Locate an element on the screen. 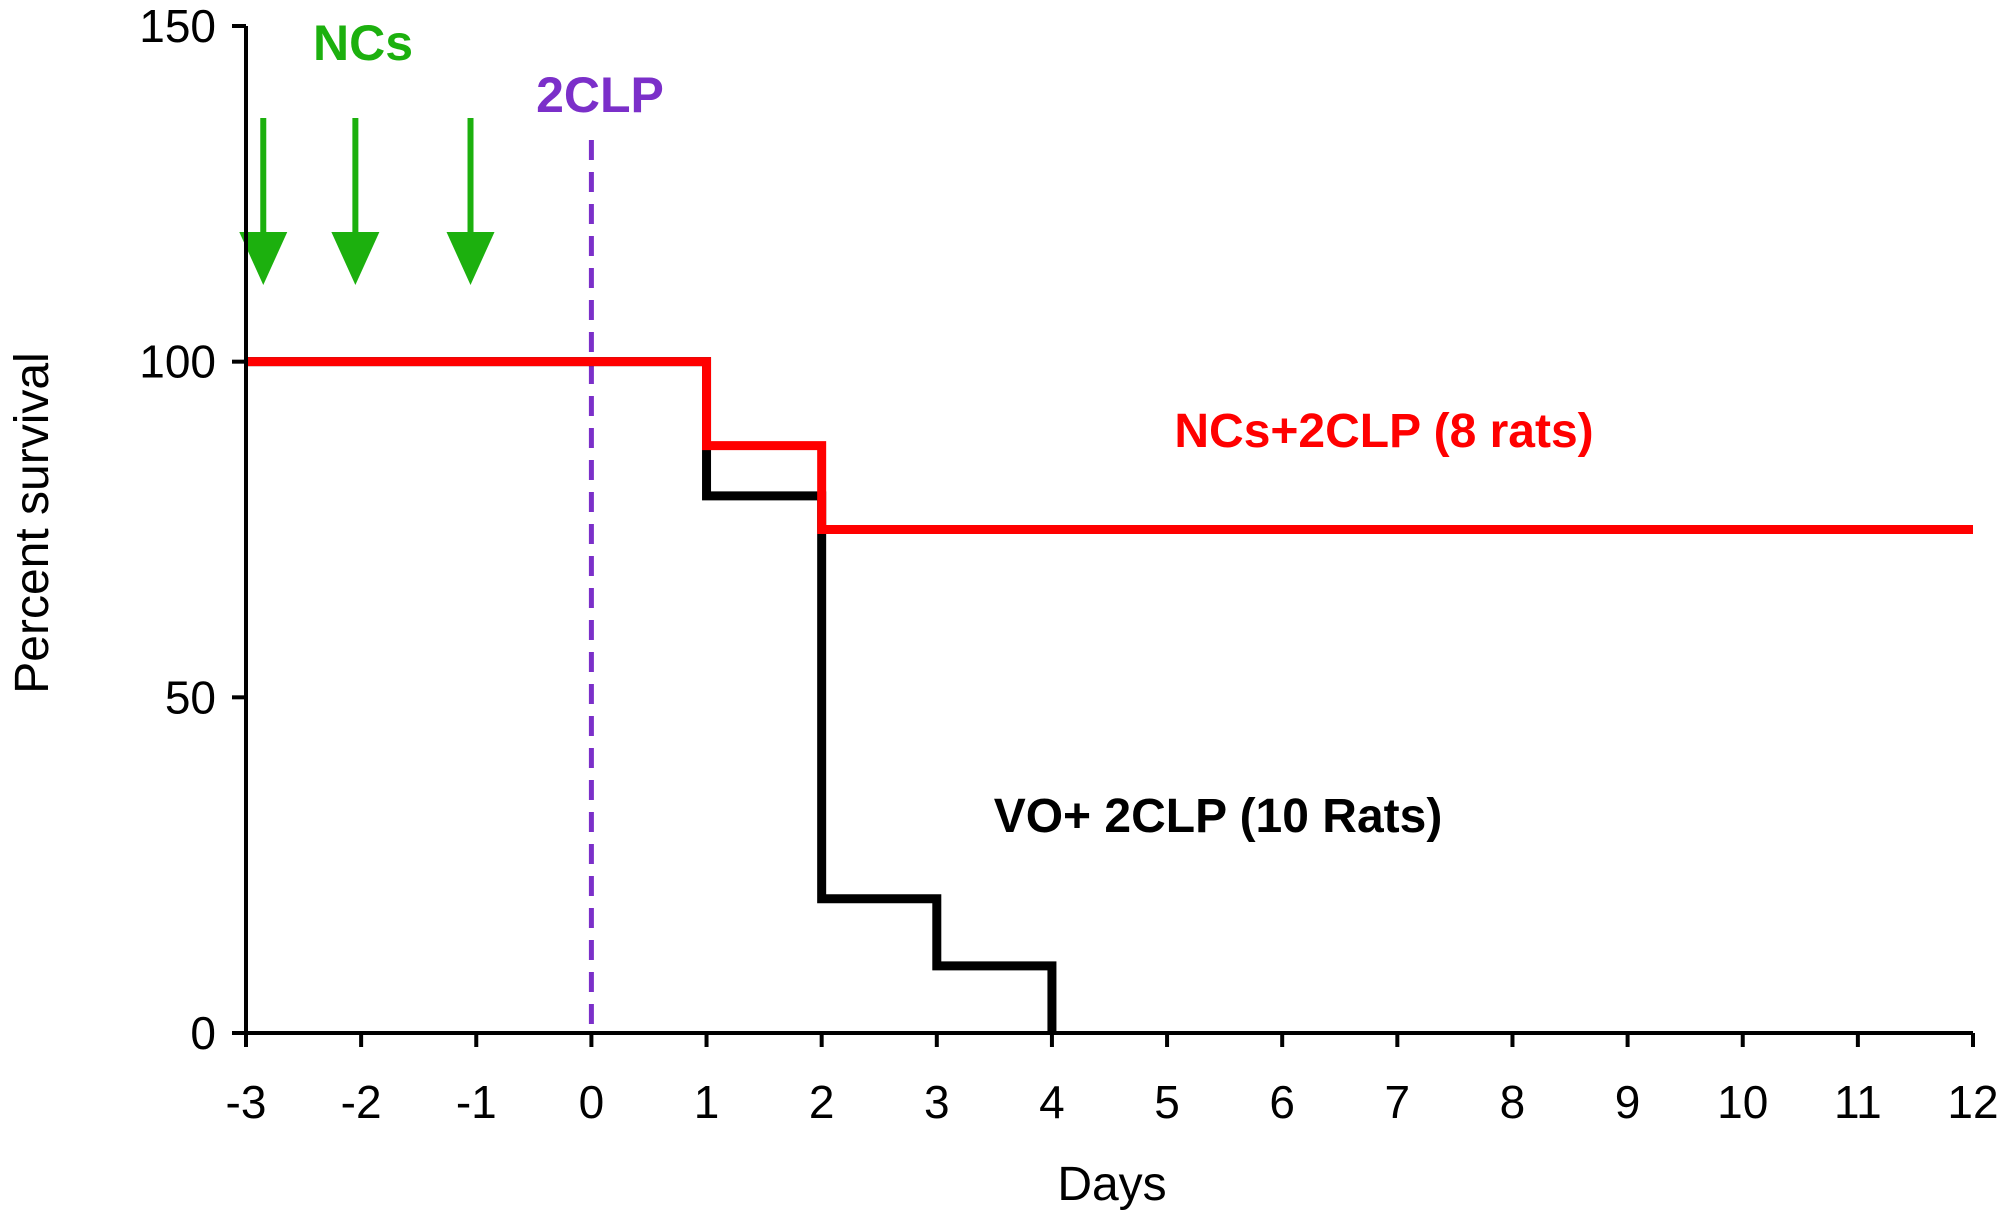 This screenshot has height=1224, width=2000. x-axis-label: Days is located at coordinates (1111, 1184).